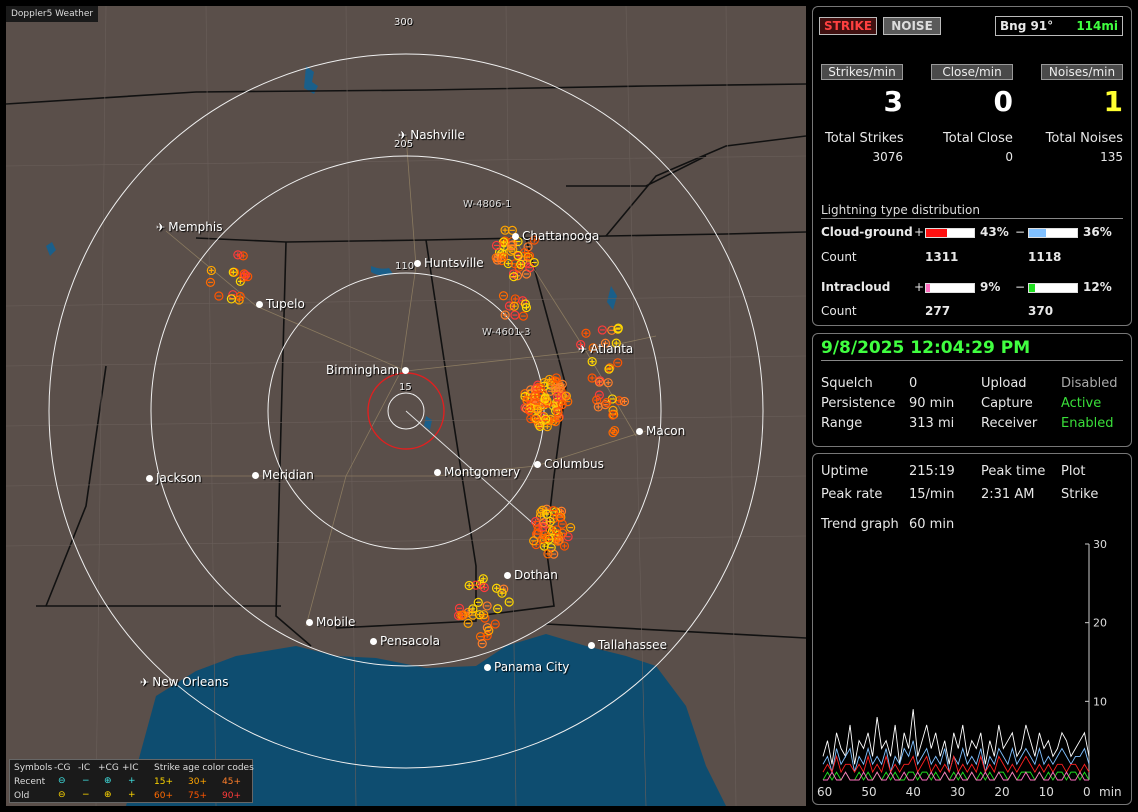  Describe the element at coordinates (1110, 792) in the screenshot. I see `x-unit-label: min` at that location.